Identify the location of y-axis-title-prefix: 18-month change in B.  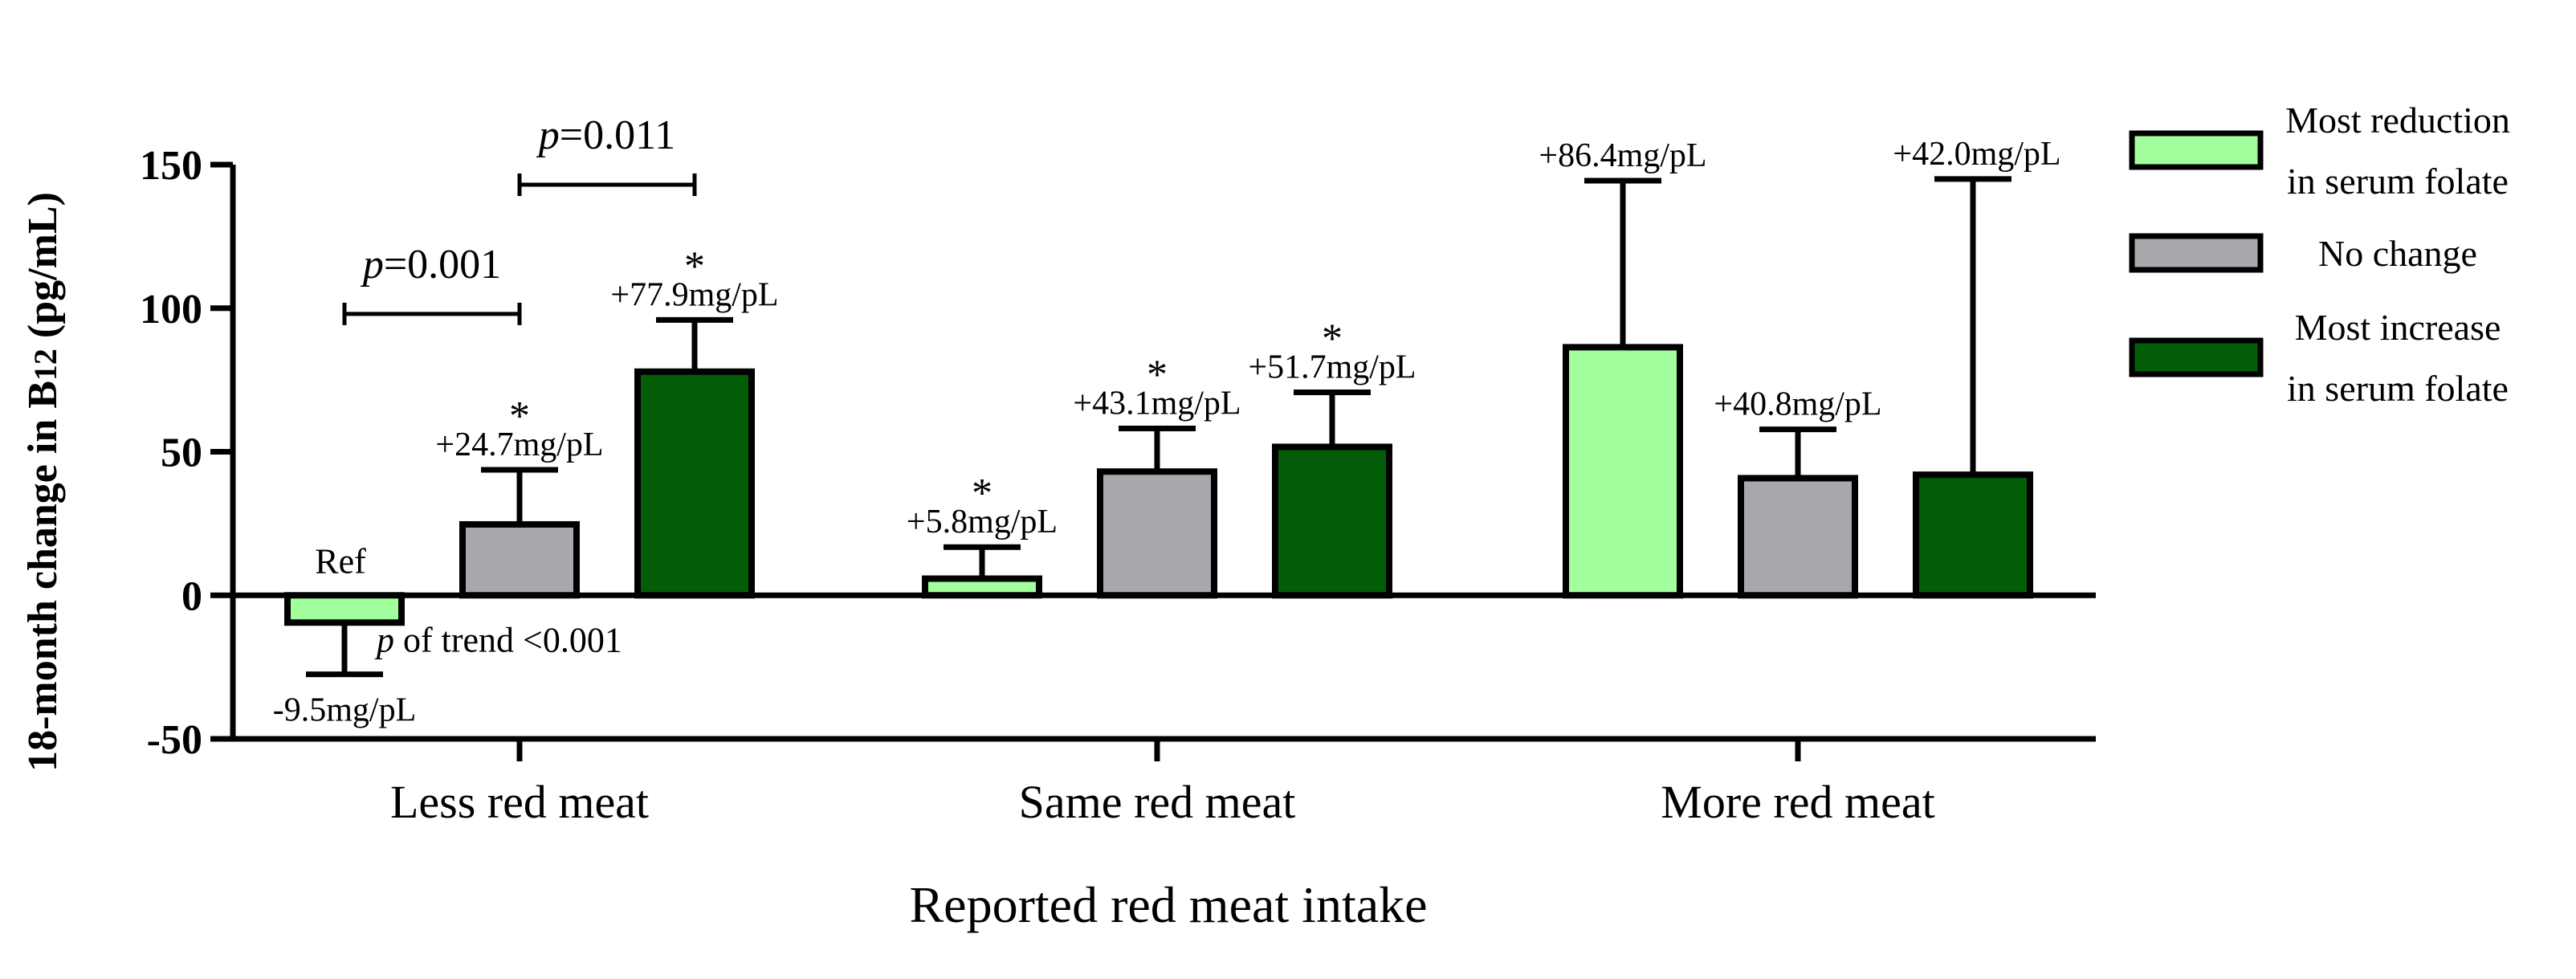
(43, 577).